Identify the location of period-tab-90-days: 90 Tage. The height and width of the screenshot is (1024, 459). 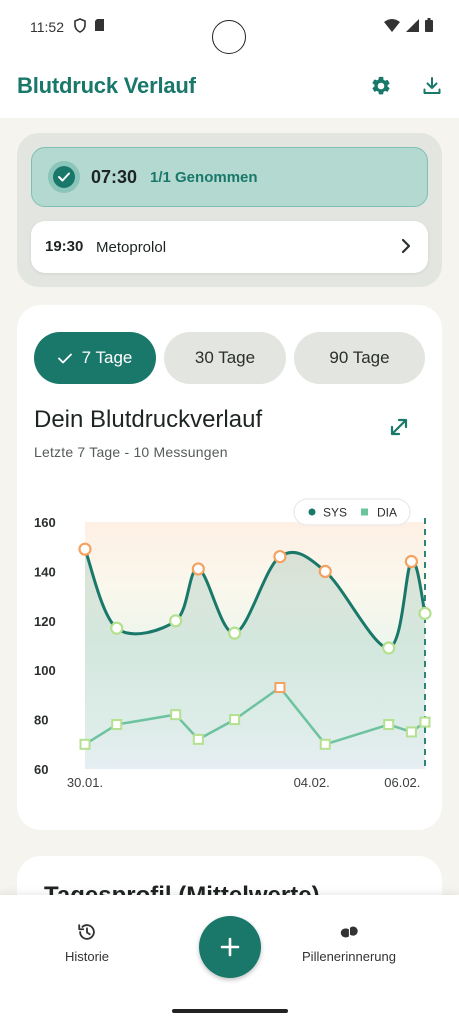
(359, 358).